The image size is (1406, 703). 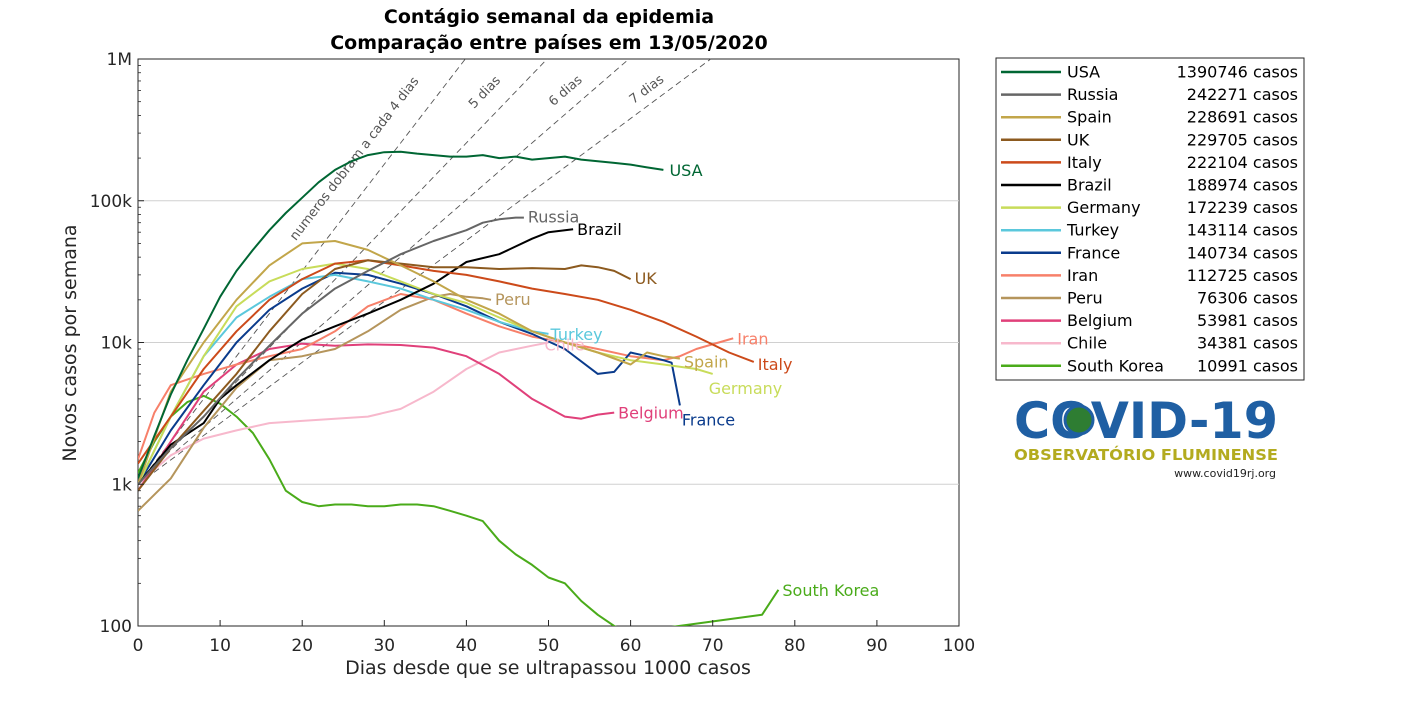 What do you see at coordinates (646, 278) in the screenshot?
I see `series-label-uk: UK` at bounding box center [646, 278].